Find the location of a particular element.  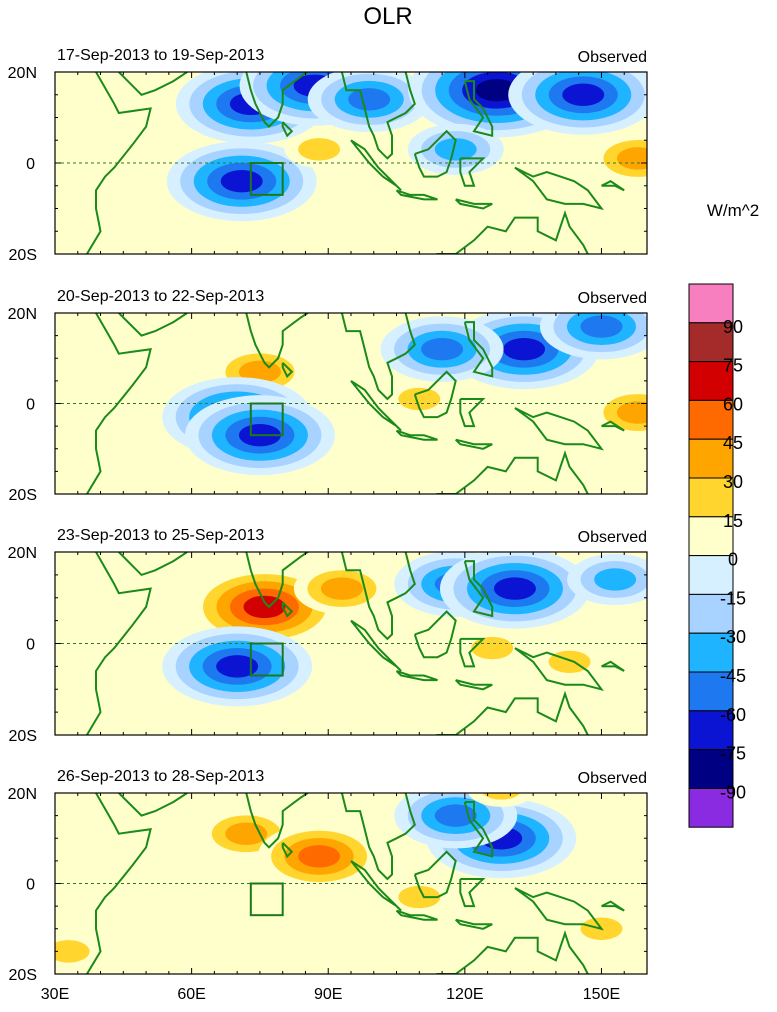

colorbar-label: 90 is located at coordinates (733, 327).